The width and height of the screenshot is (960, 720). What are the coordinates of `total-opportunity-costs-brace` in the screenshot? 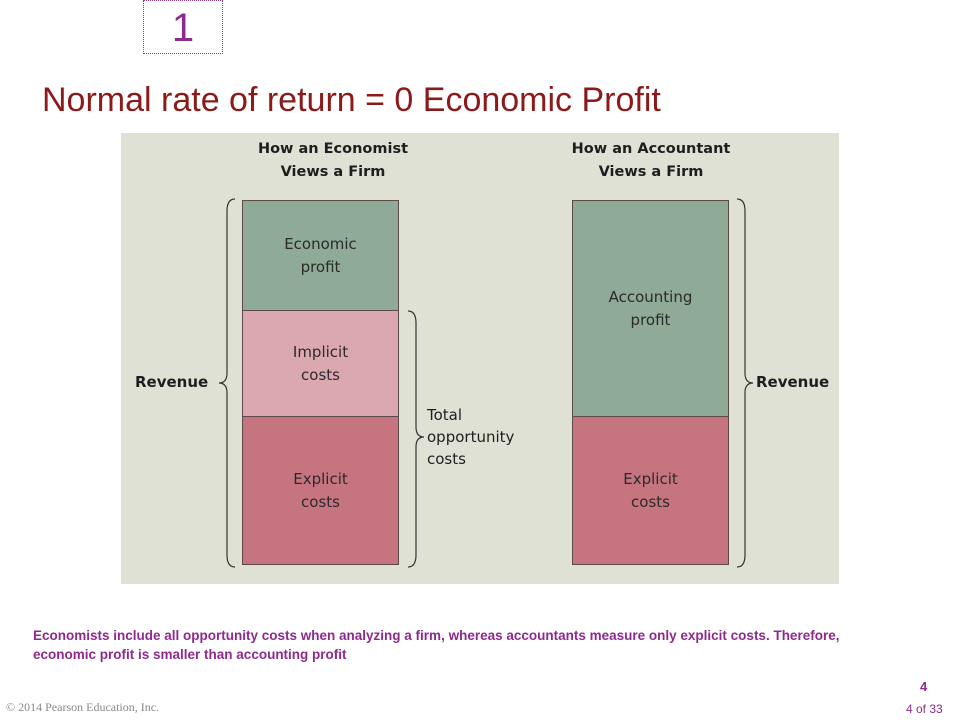 It's located at (416, 439).